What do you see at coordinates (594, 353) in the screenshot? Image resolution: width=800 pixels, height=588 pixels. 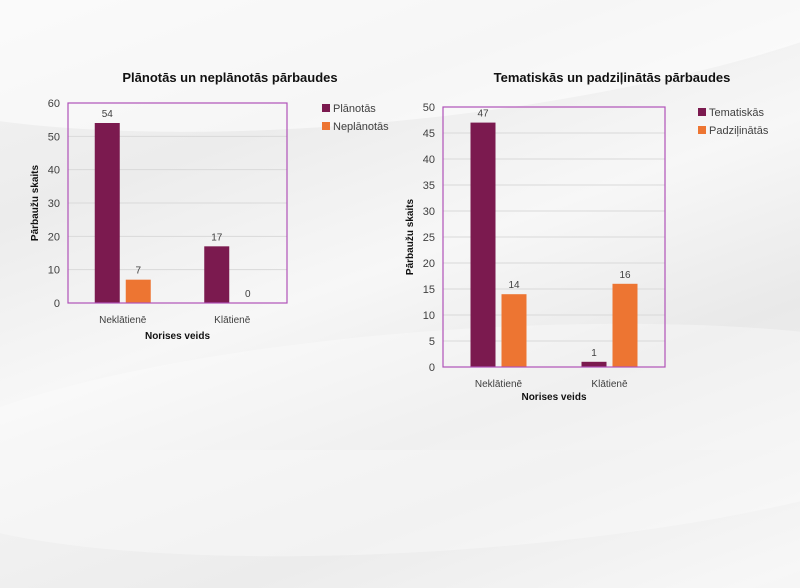 I see `data-label: 1` at bounding box center [594, 353].